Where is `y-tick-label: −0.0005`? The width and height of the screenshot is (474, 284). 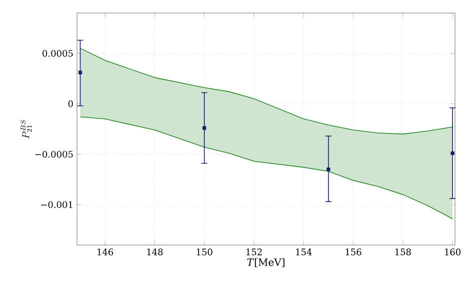
y-tick-label: −0.0005 is located at coordinates (54, 154).